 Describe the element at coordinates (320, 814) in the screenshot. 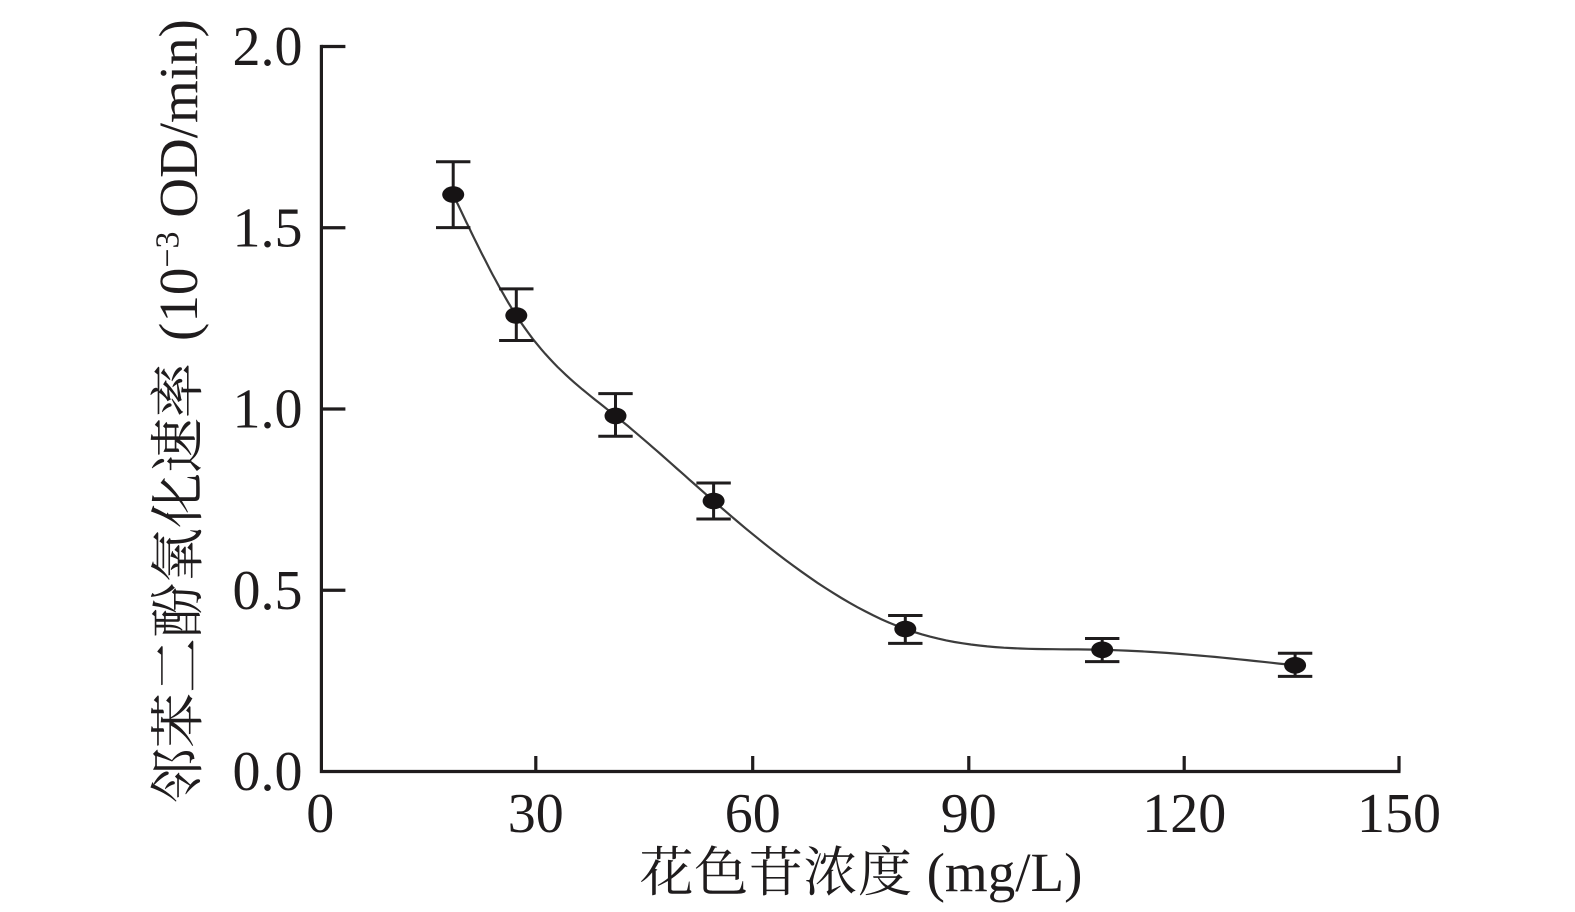

I see `svg-text: 0` at that location.